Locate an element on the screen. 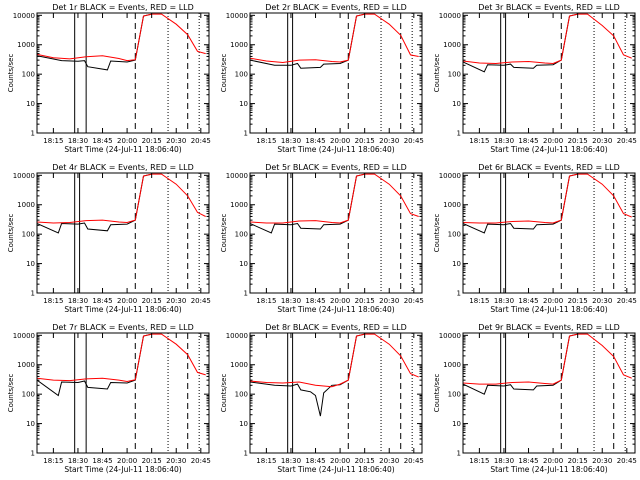 Image resolution: width=640 pixels, height=480 pixels. panel-title: Det 3r BLACK = Events, RED = LLD is located at coordinates (549, 7).